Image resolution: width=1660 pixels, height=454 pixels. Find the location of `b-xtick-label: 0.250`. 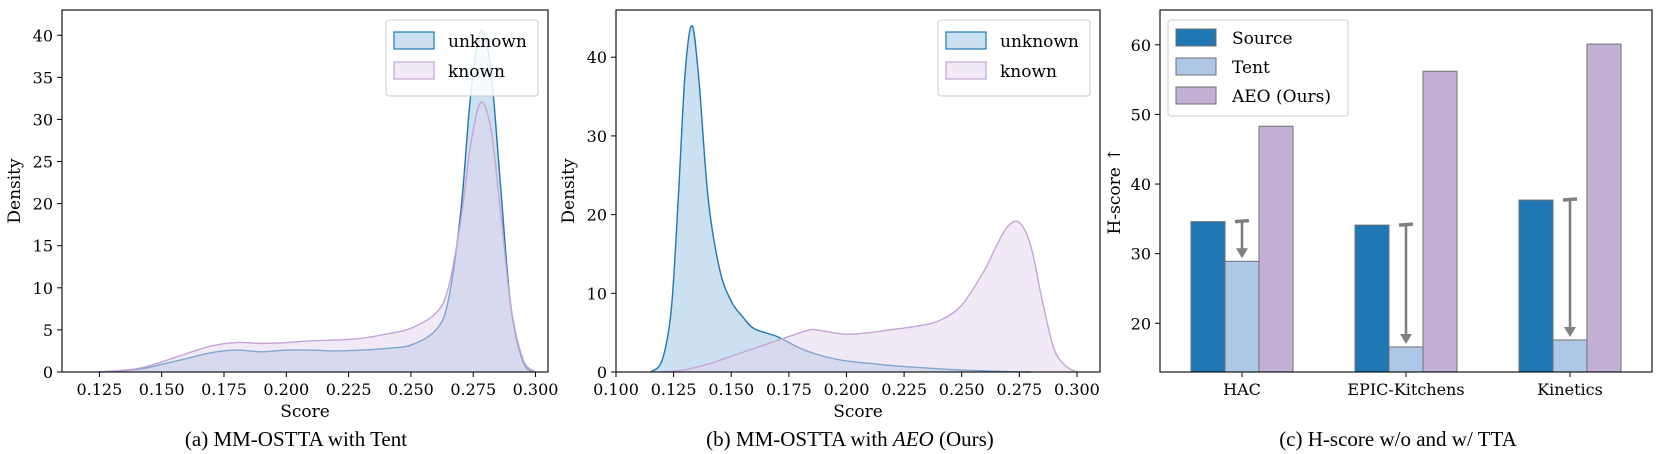

b-xtick-label: 0.250 is located at coordinates (962, 389).